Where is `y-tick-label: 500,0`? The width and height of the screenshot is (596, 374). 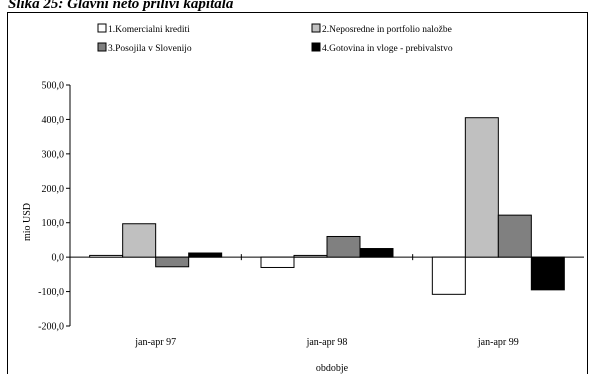
y-tick-label: 500,0 is located at coordinates (53, 86).